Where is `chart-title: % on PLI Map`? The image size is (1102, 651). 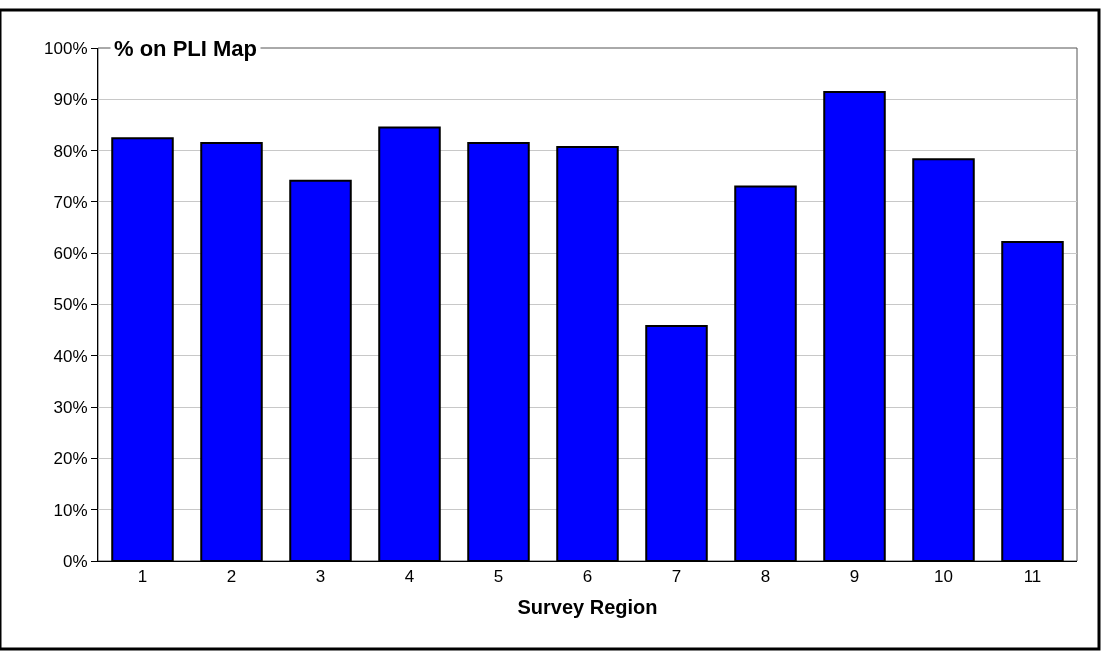 chart-title: % on PLI Map is located at coordinates (185, 48).